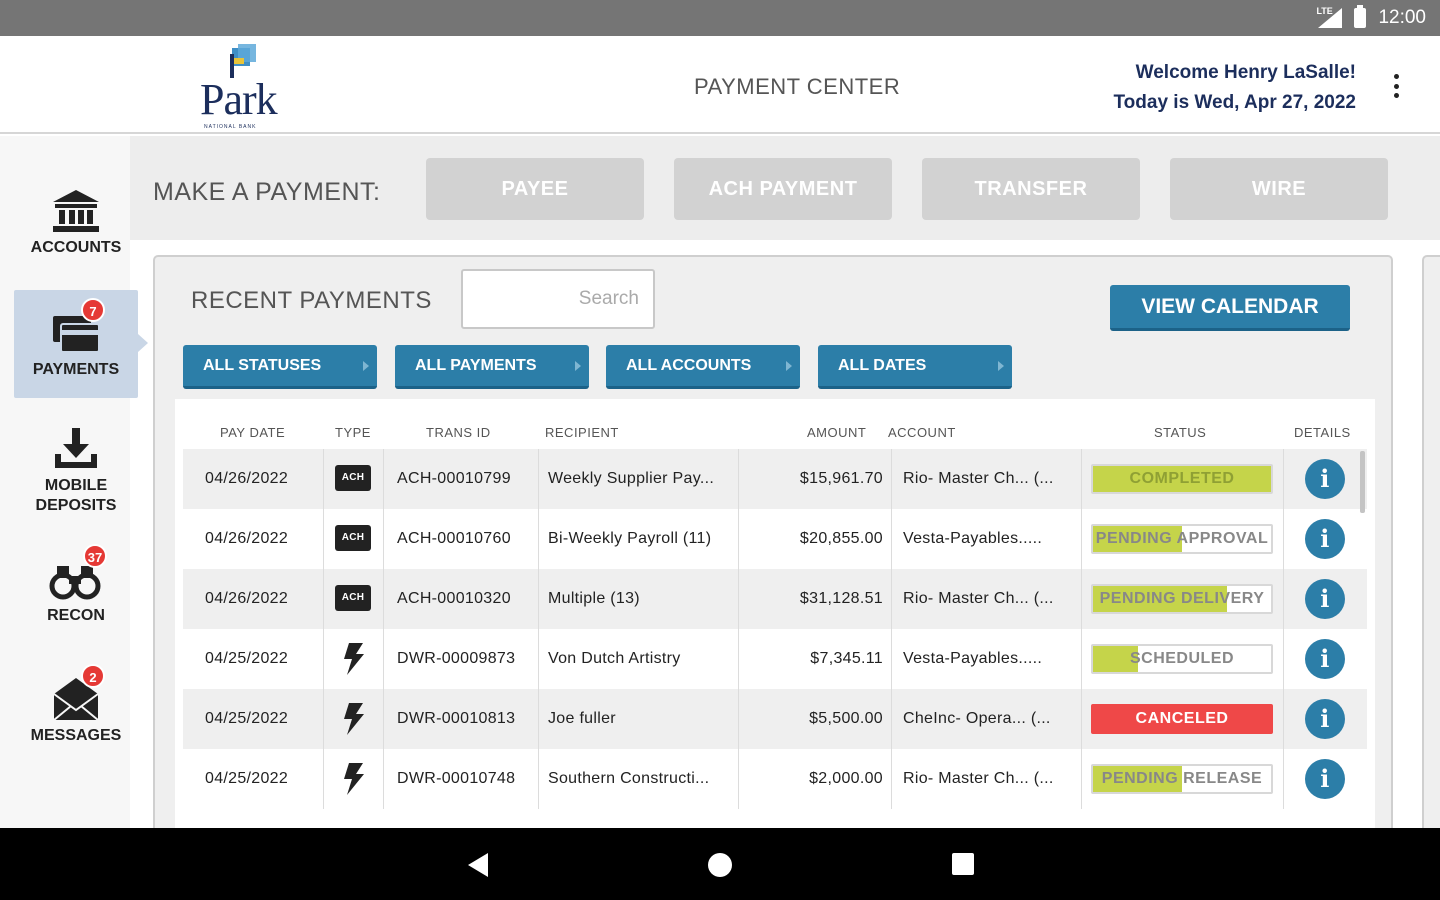 This screenshot has width=1440, height=900. What do you see at coordinates (720, 18) in the screenshot?
I see `system-status-bar: LTE 12:00` at bounding box center [720, 18].